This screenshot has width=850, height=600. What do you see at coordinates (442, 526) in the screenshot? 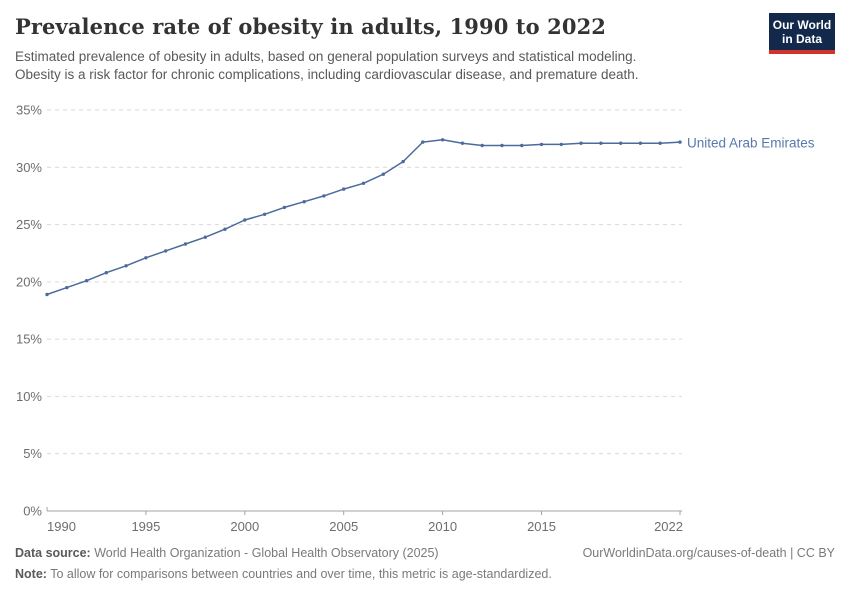
I see `x-axis-tick-label: 2010` at bounding box center [442, 526].